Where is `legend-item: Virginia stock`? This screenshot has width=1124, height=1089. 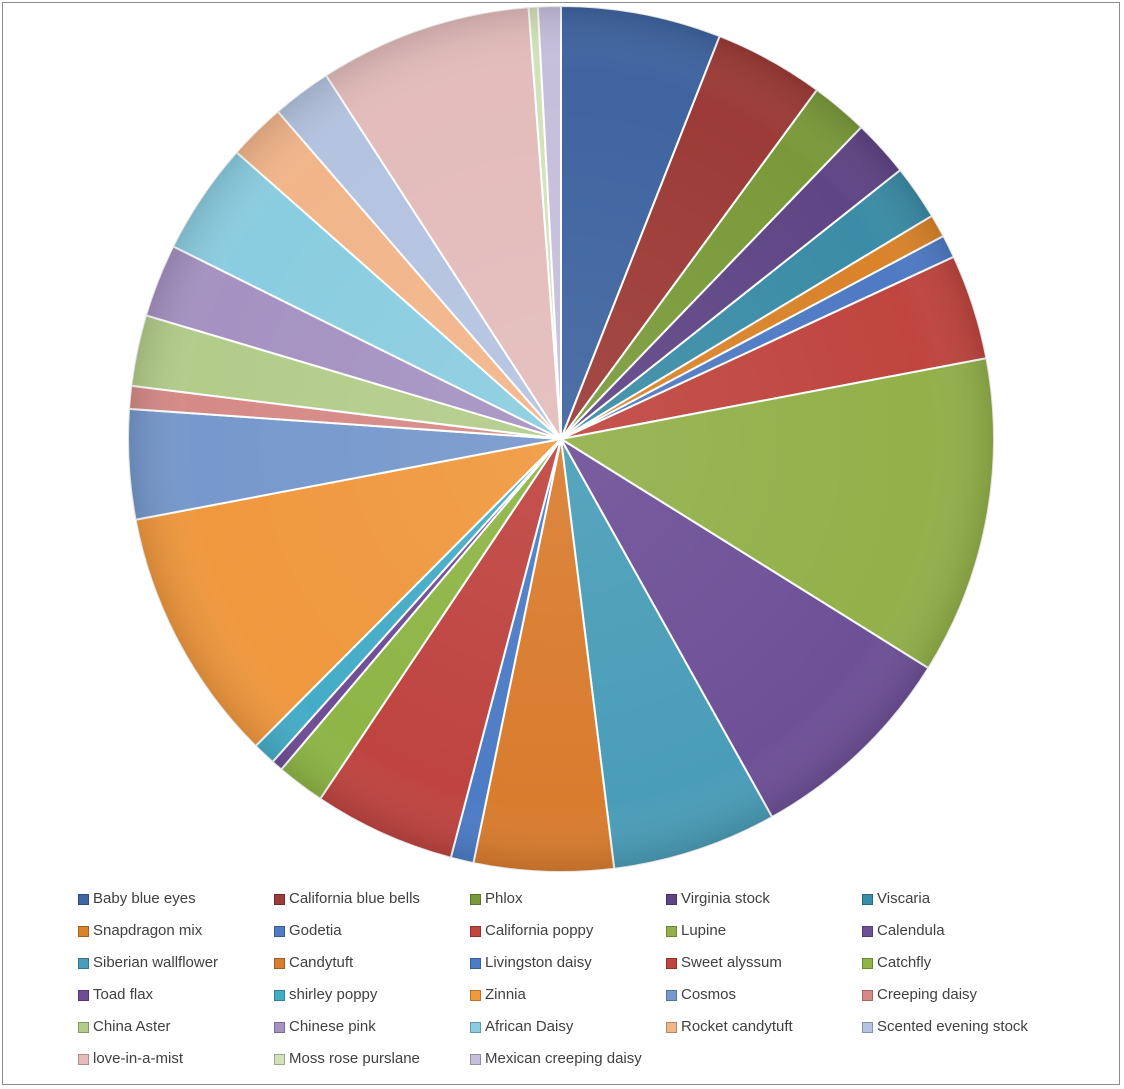
legend-item: Virginia stock is located at coordinates (764, 899).